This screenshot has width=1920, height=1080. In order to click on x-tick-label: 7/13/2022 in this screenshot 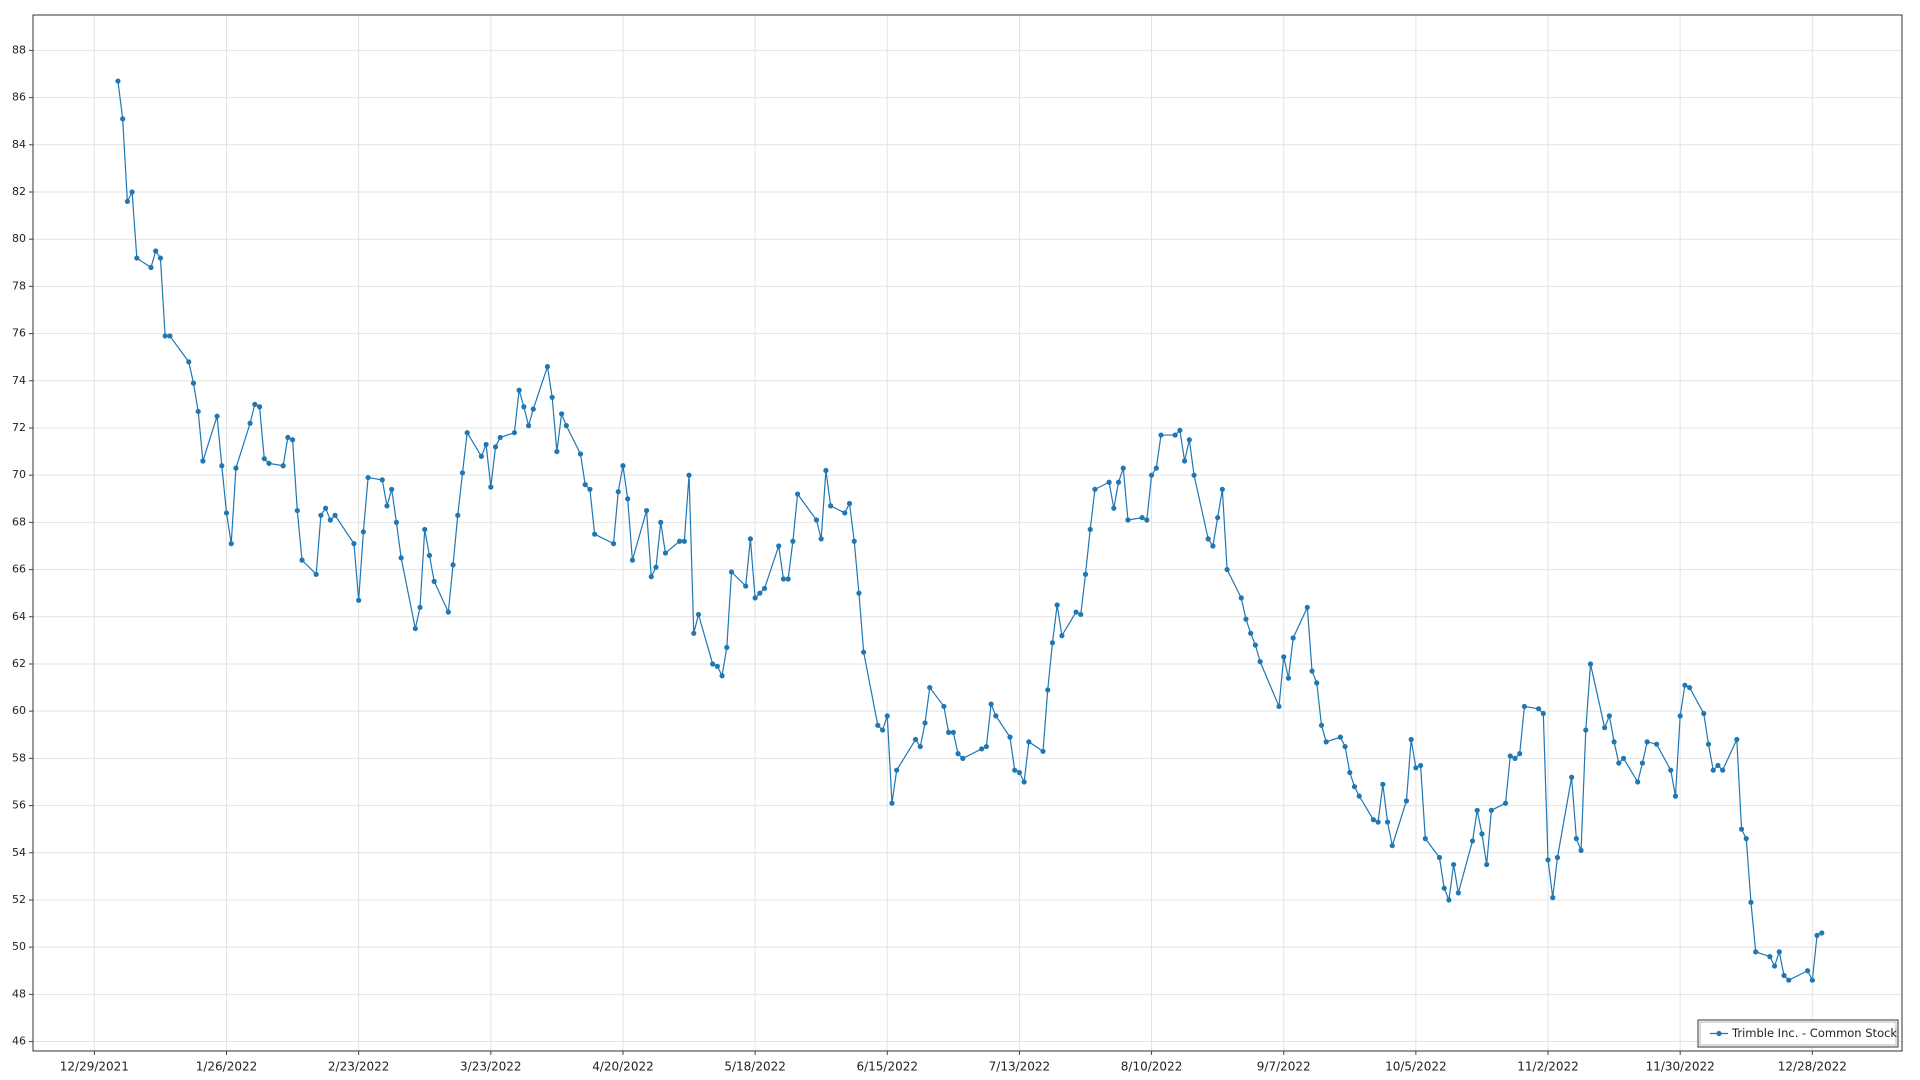, I will do `click(1020, 1067)`.